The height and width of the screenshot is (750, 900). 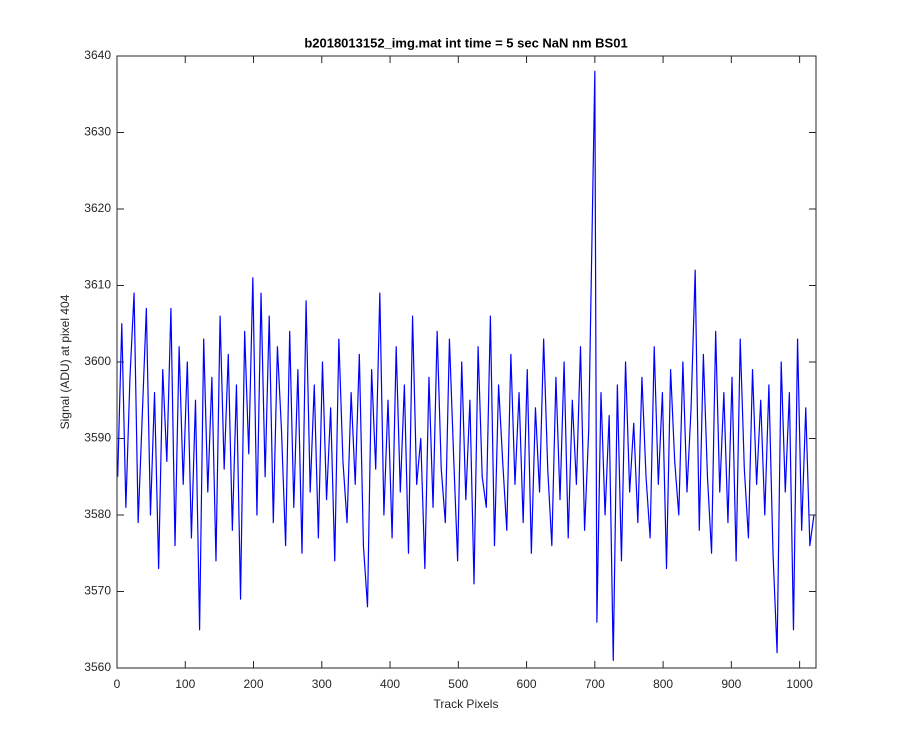 I want to click on y-tick-label: 3610, so click(x=97, y=285).